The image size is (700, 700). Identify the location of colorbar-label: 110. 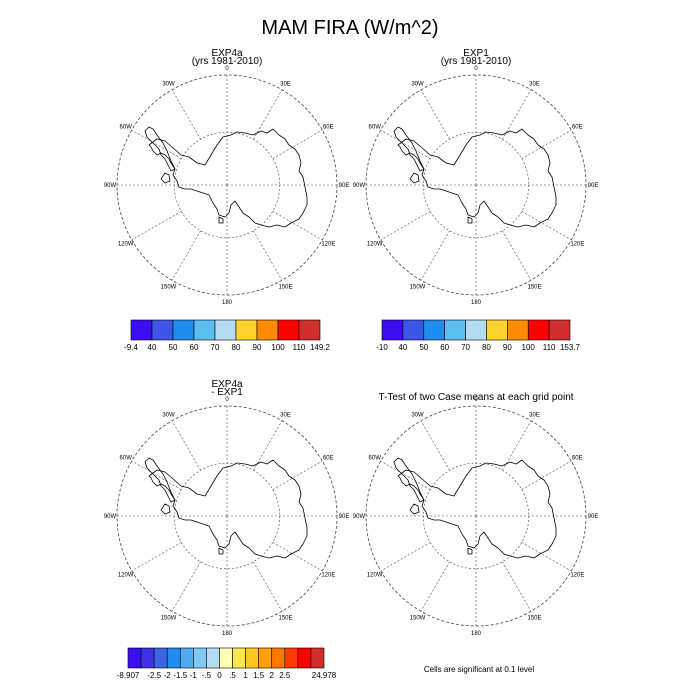
(549, 347).